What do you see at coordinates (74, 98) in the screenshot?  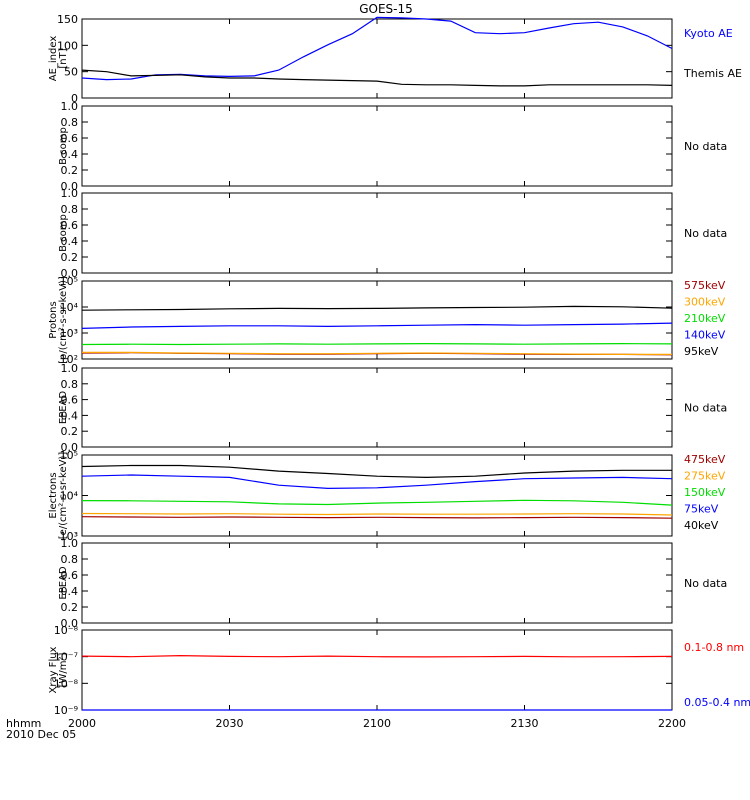 I see `y-tick-label: 0` at bounding box center [74, 98].